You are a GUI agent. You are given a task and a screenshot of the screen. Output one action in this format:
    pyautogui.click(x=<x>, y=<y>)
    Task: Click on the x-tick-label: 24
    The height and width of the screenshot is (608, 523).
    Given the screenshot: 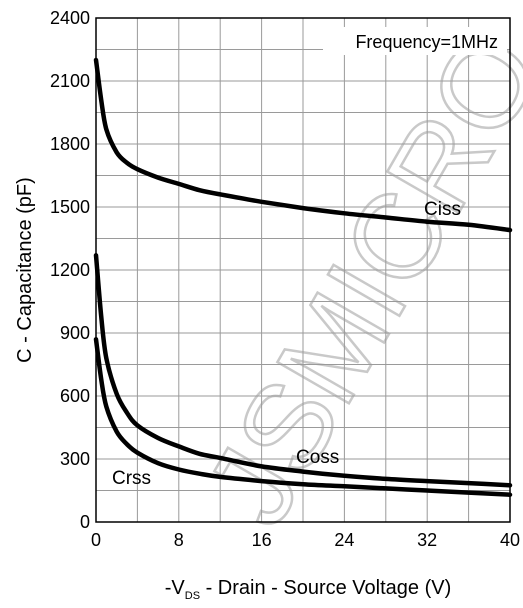 What is the action you would take?
    pyautogui.click(x=344, y=540)
    